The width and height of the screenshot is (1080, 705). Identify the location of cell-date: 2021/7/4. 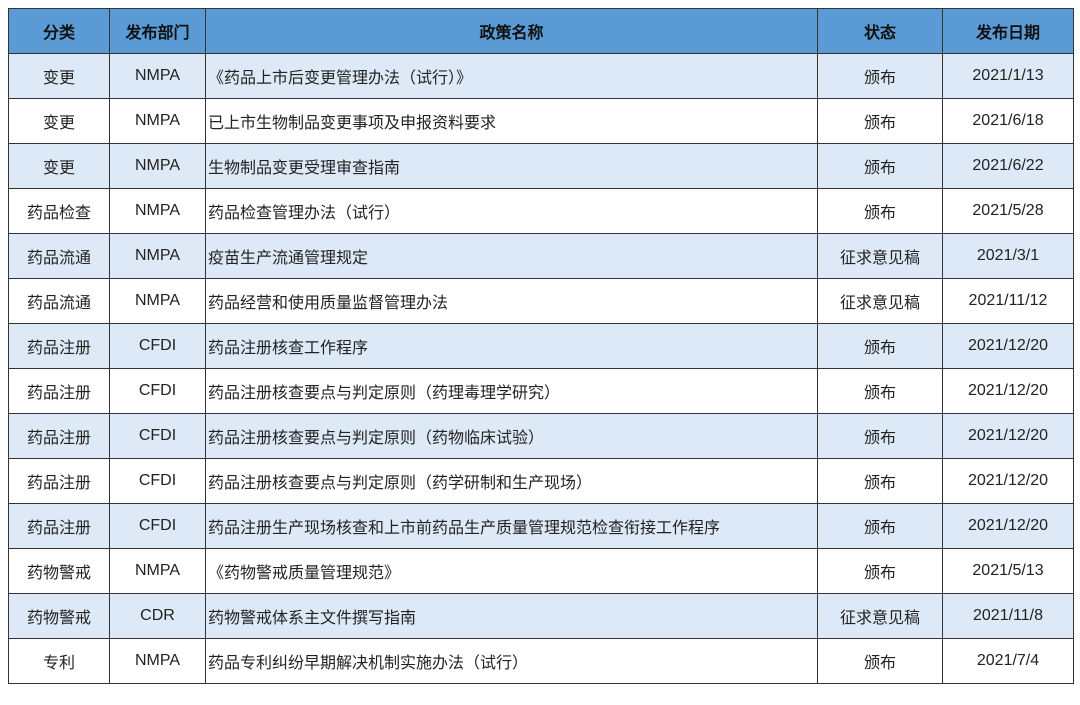
(1008, 661).